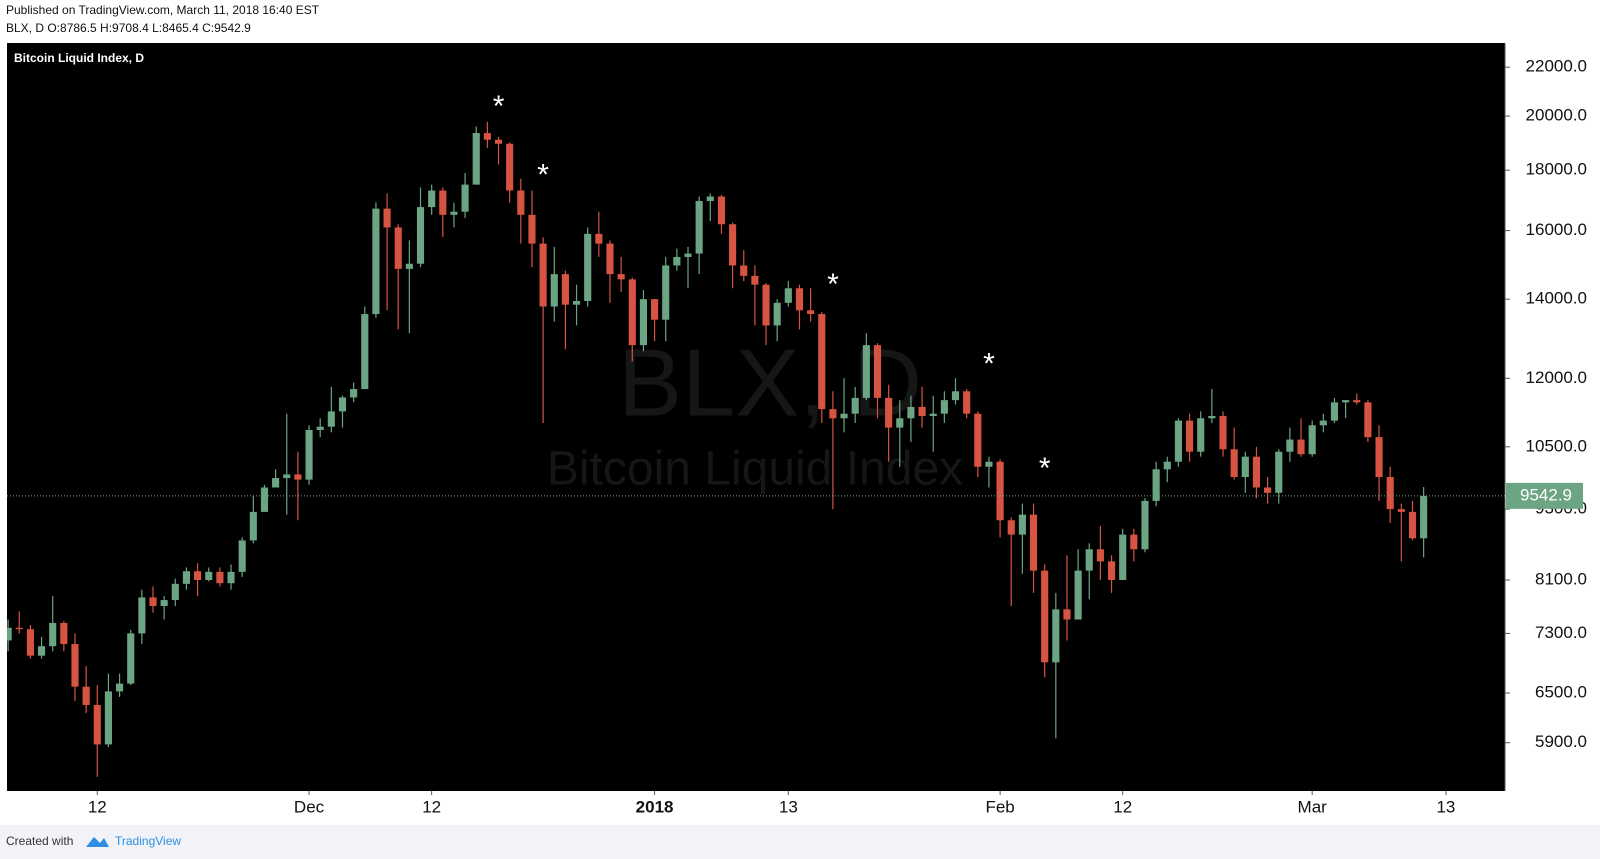  What do you see at coordinates (1561, 691) in the screenshot?
I see `y-tick-label: 6500.0` at bounding box center [1561, 691].